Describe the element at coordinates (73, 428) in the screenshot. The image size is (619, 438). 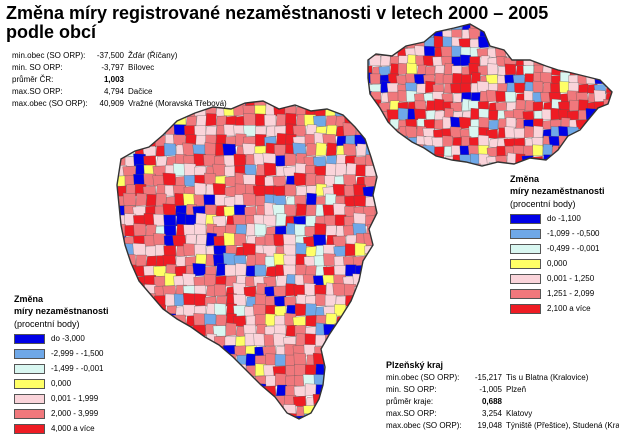
I see `legend-label: 4,000 a více` at that location.